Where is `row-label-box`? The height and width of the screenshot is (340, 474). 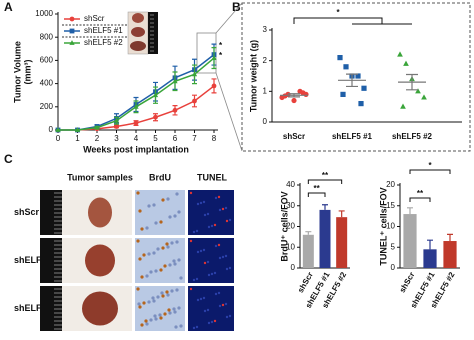
row-label-box is located at coordinates (24, 260).